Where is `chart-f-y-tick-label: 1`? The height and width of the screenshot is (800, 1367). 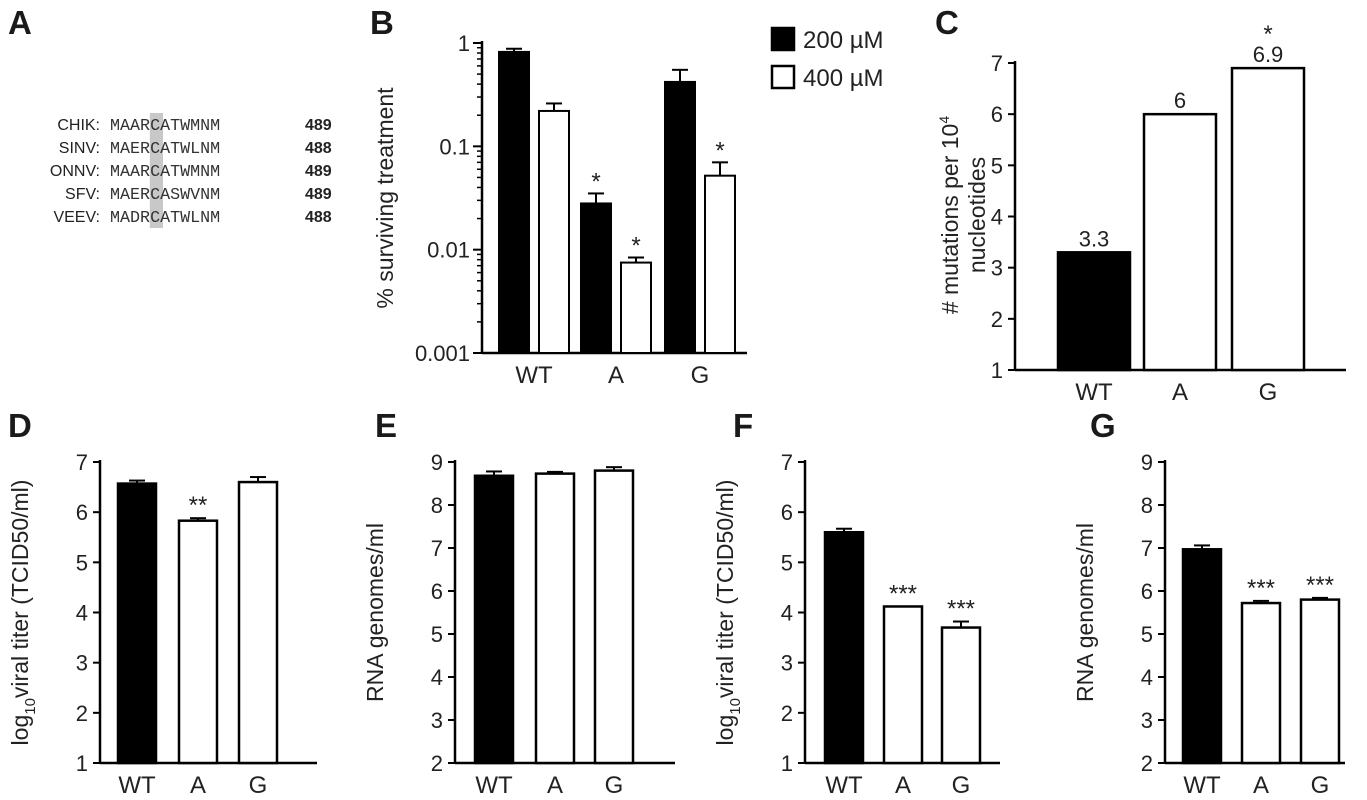
chart-f-y-tick-label: 1 is located at coordinates (787, 763).